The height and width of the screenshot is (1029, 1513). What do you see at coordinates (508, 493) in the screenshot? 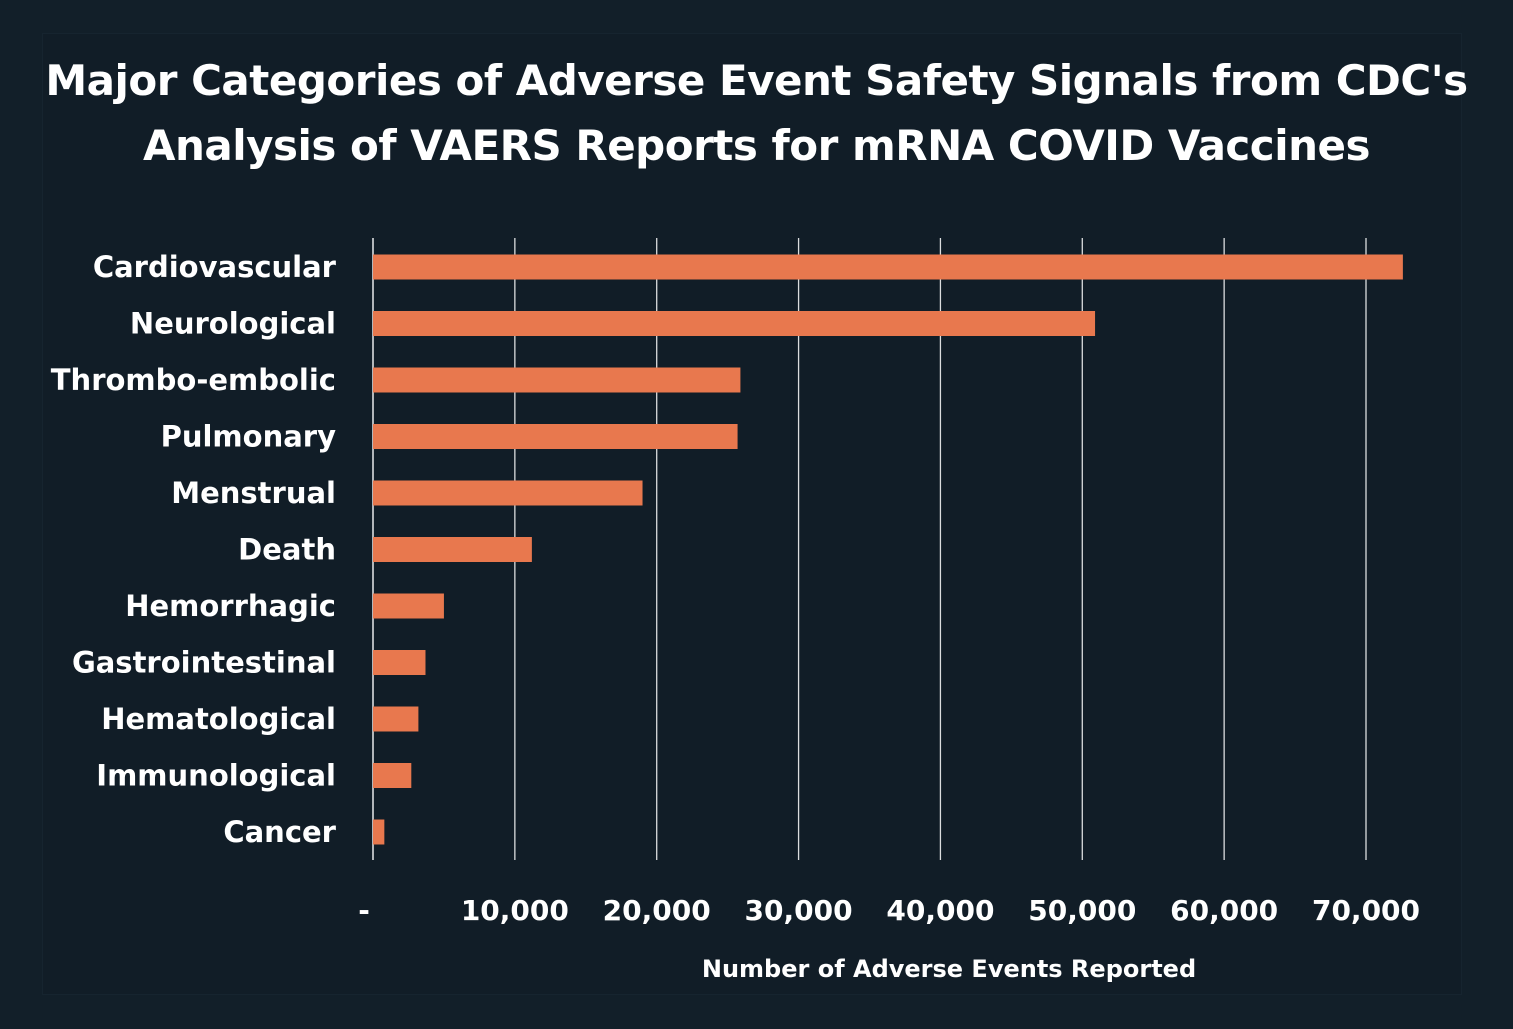
I see `bar-menstrual` at bounding box center [508, 493].